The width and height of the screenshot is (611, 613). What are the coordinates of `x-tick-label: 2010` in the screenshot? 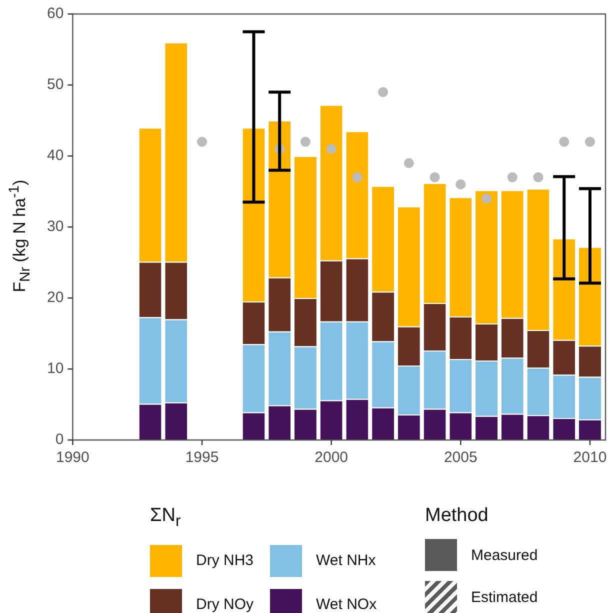 It's located at (590, 457).